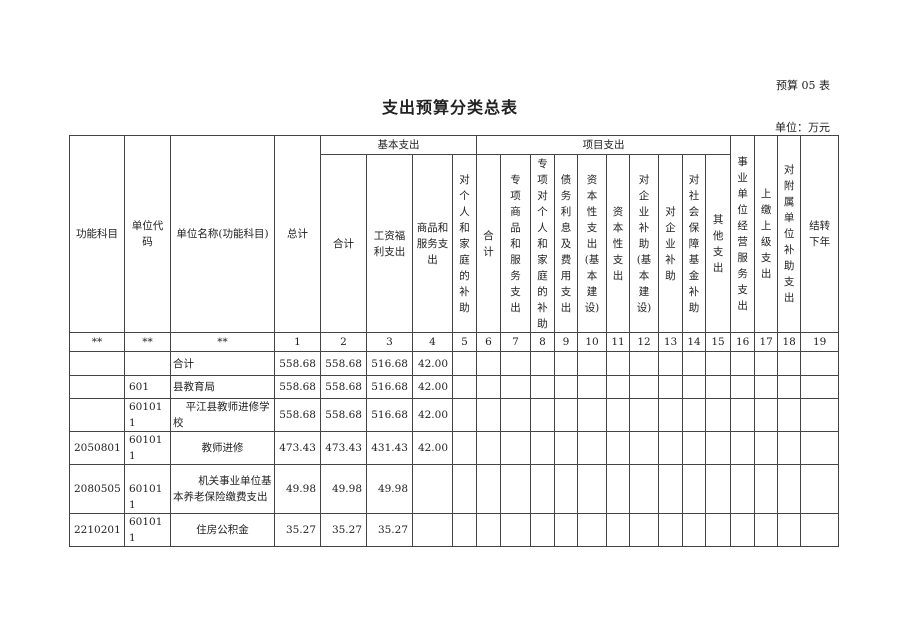 The height and width of the screenshot is (636, 900). Describe the element at coordinates (542, 342) in the screenshot. I see `column-number: 8` at that location.